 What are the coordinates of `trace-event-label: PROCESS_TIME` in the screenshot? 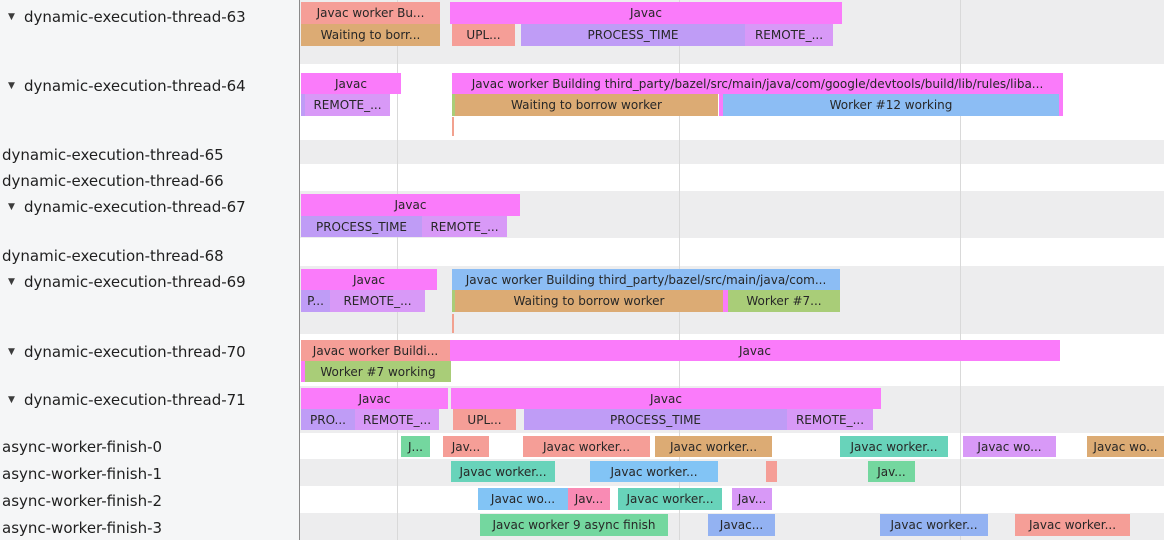 It's located at (361, 226).